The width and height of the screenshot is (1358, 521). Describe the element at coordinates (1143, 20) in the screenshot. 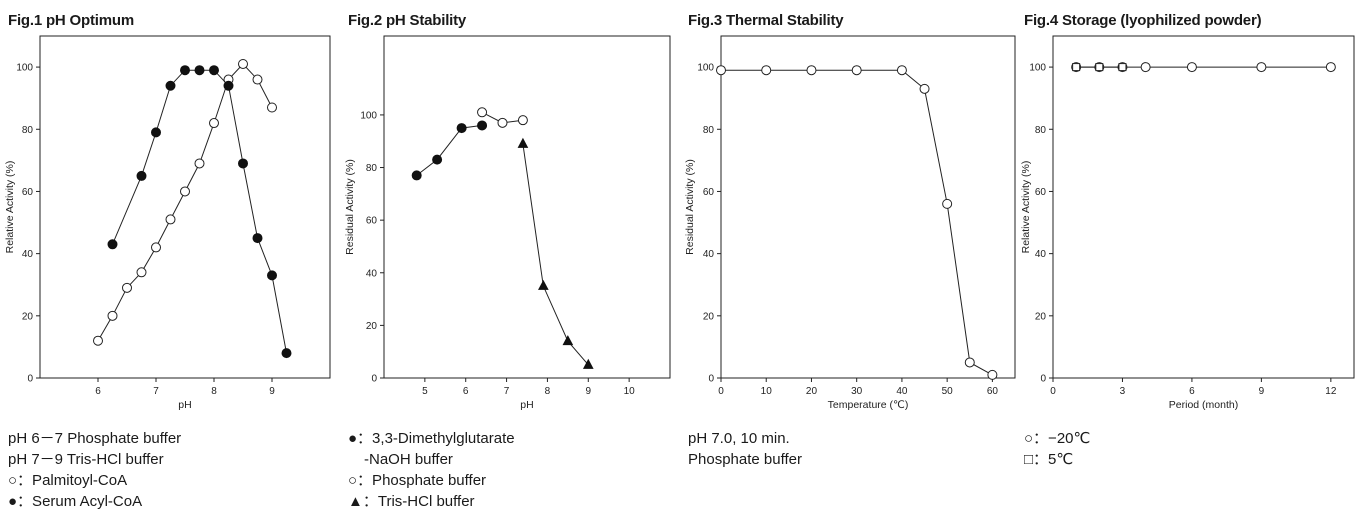

I see `fig4-title: Fig.4 Storage (lyophilized powder)` at that location.